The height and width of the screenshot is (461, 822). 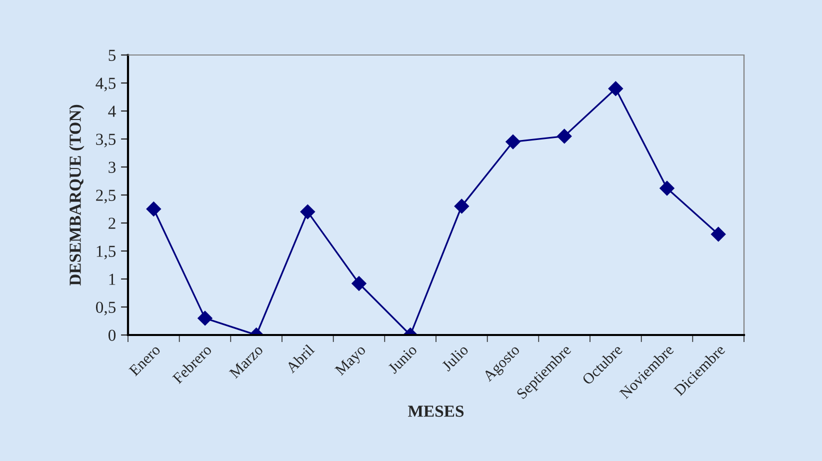 I want to click on y-tick-label: 0,5, so click(x=106, y=309).